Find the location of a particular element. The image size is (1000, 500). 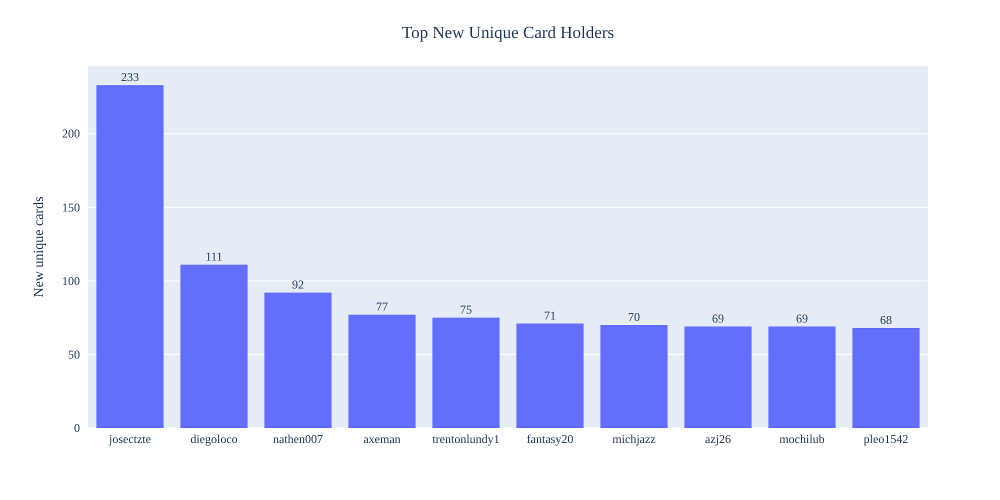

y-tick-label: 200 is located at coordinates (71, 133).